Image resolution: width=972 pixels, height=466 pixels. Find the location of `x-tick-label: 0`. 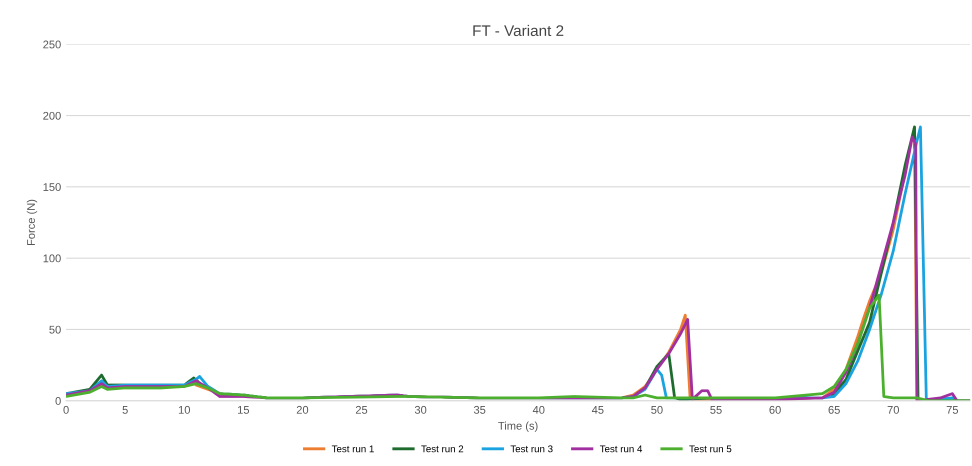

x-tick-label: 0 is located at coordinates (66, 410).